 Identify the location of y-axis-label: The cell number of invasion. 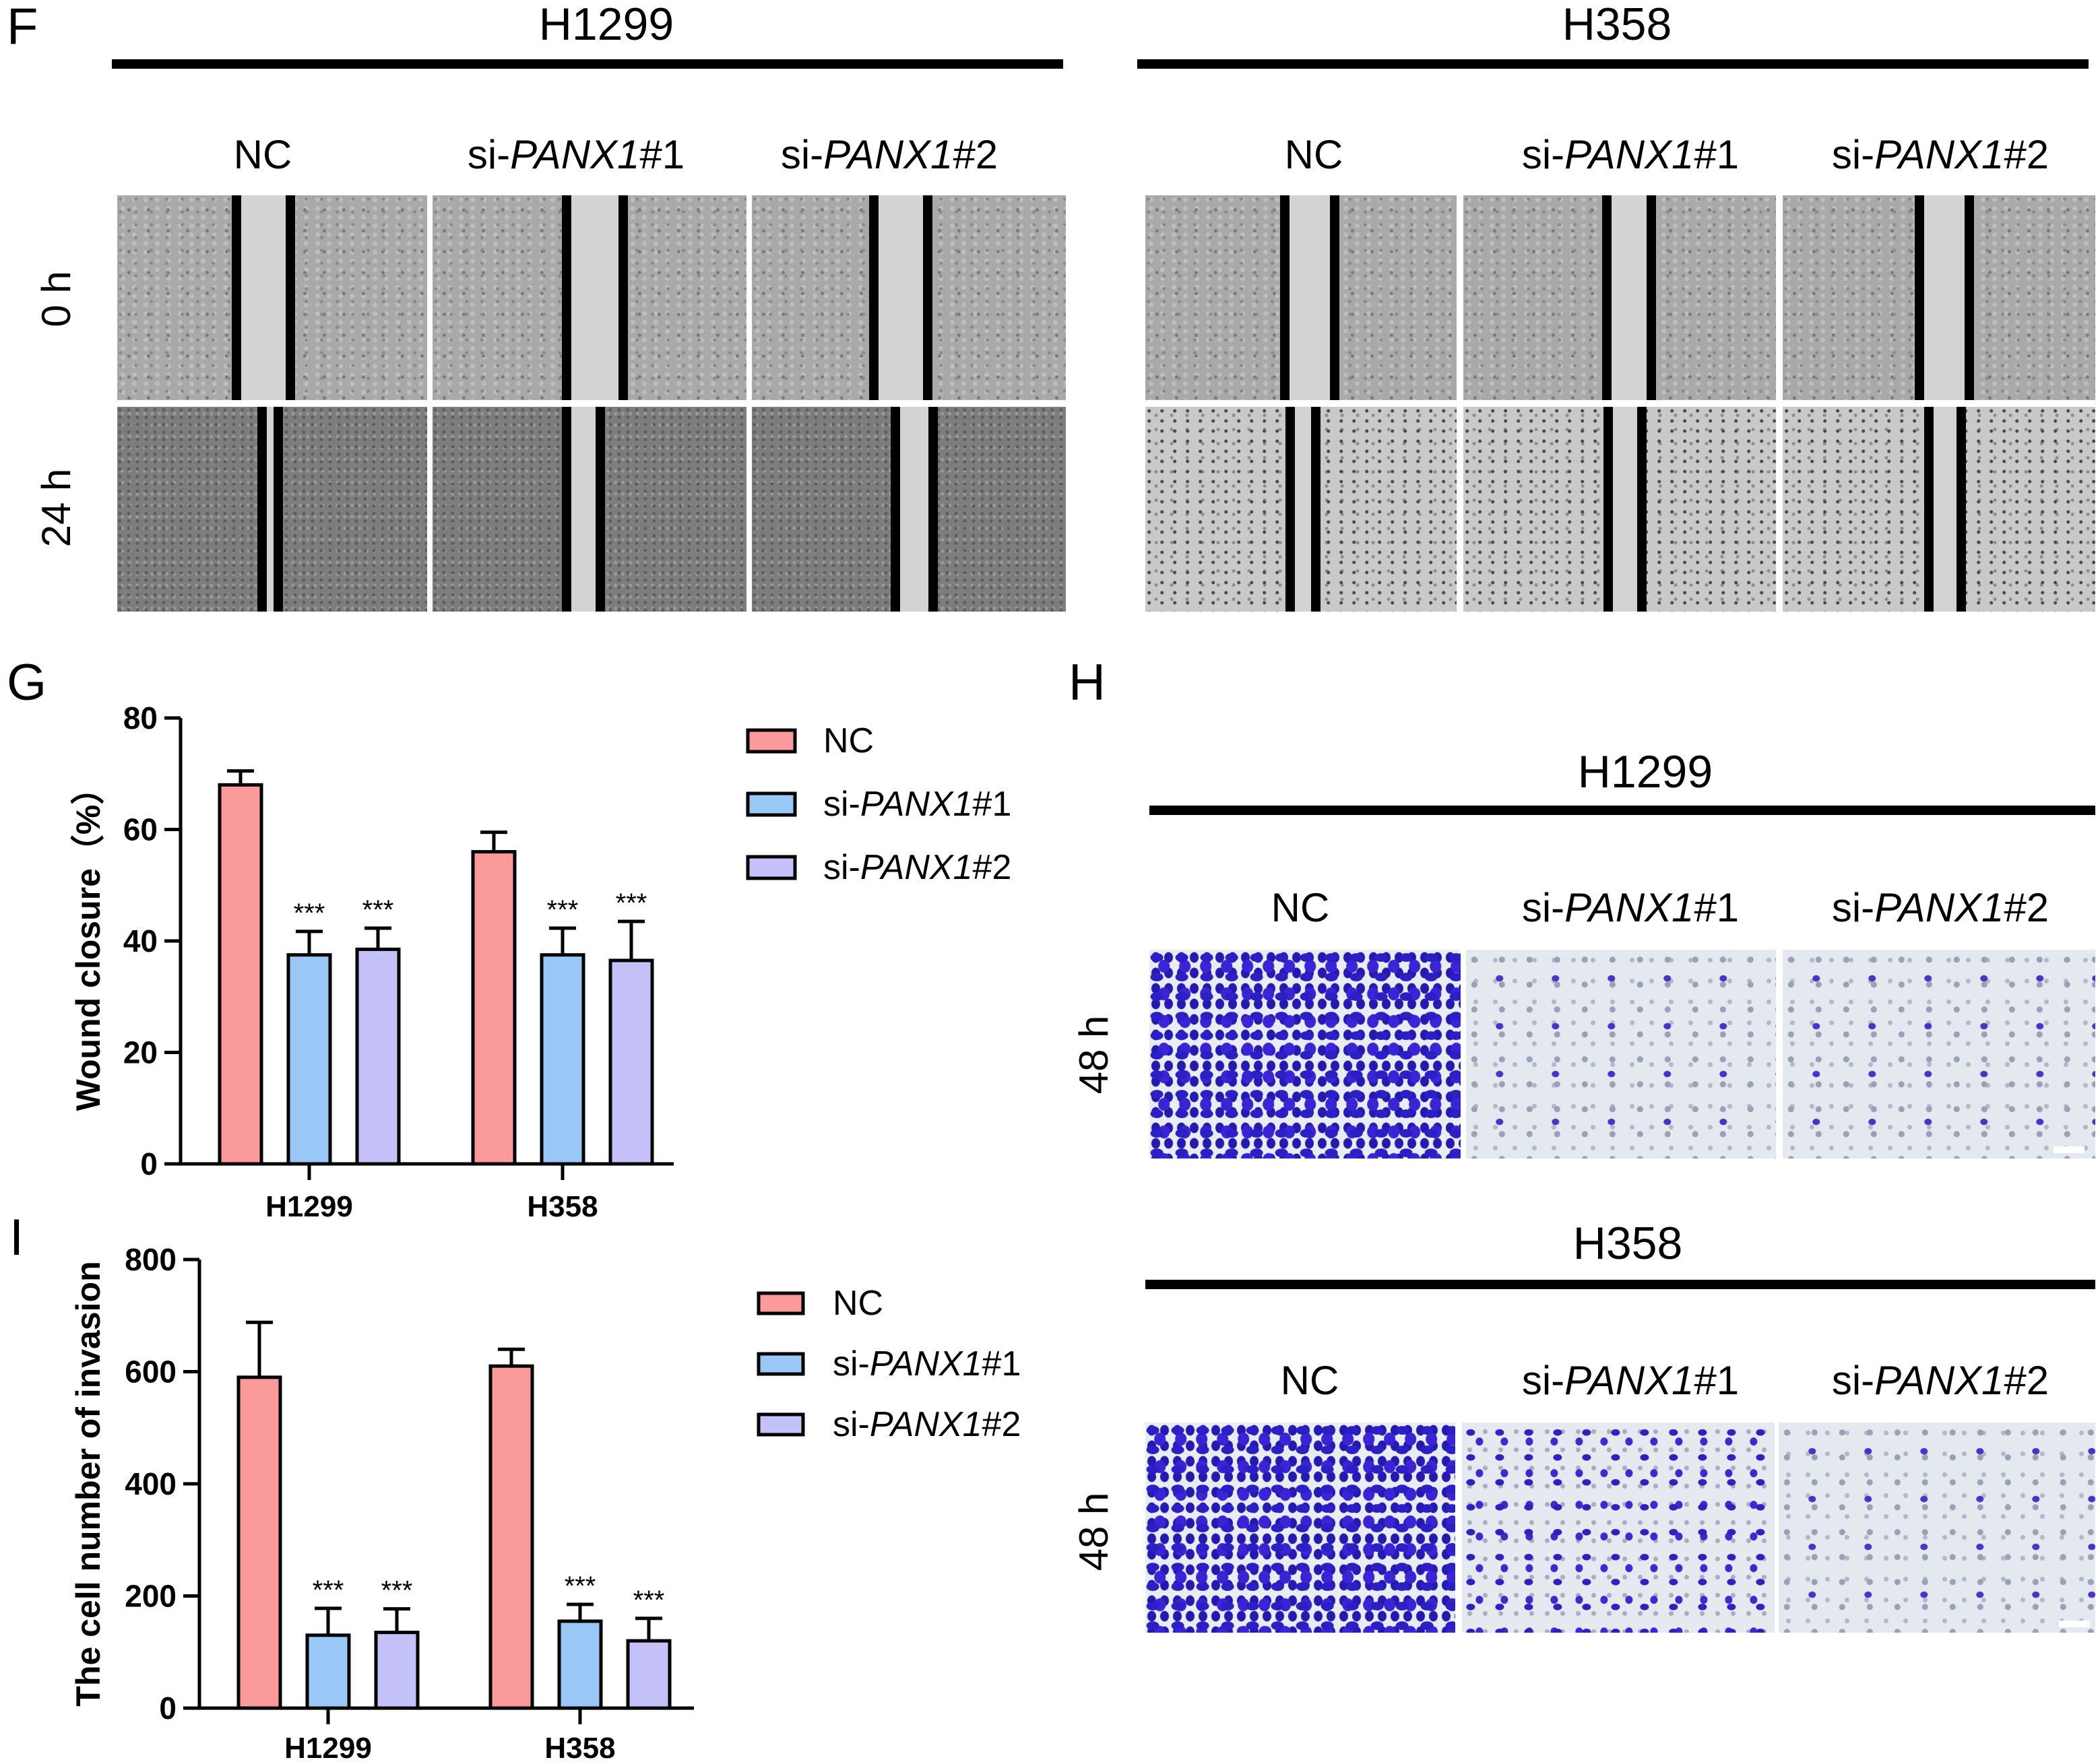
(88, 1484).